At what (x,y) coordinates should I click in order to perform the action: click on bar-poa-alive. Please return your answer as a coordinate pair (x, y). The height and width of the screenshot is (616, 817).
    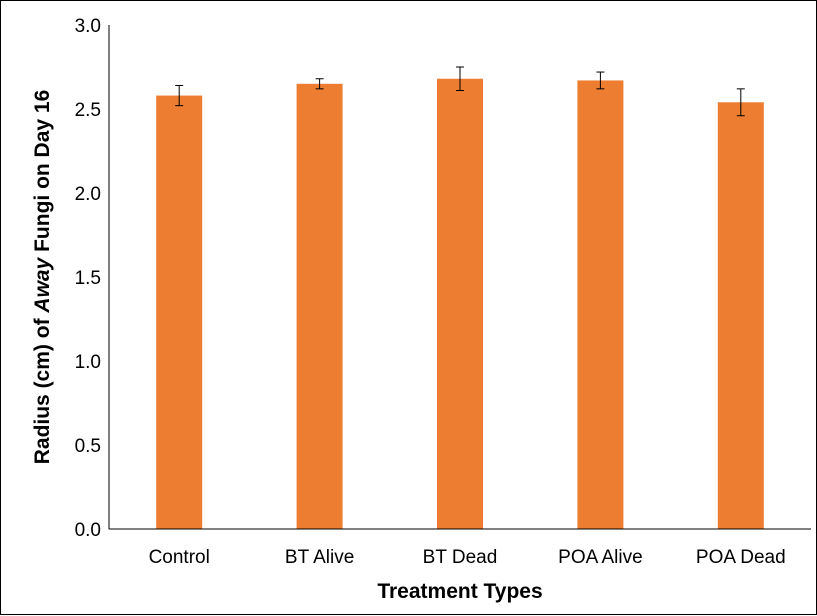
    Looking at the image, I should click on (600, 304).